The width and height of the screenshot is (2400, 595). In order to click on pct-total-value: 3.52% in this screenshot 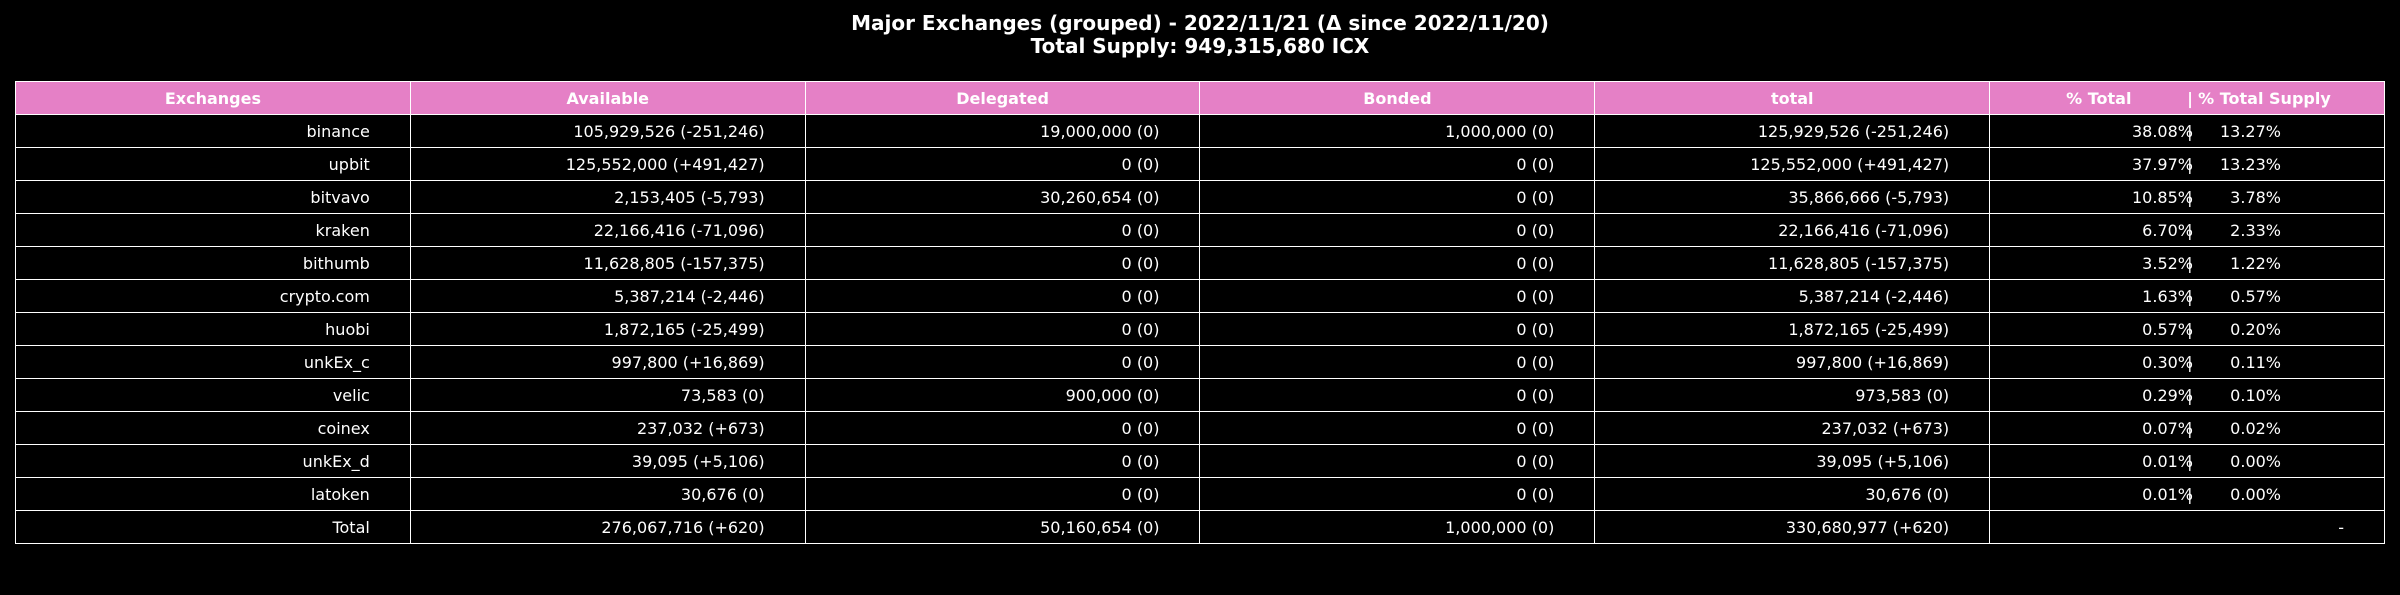, I will do `click(2167, 263)`.